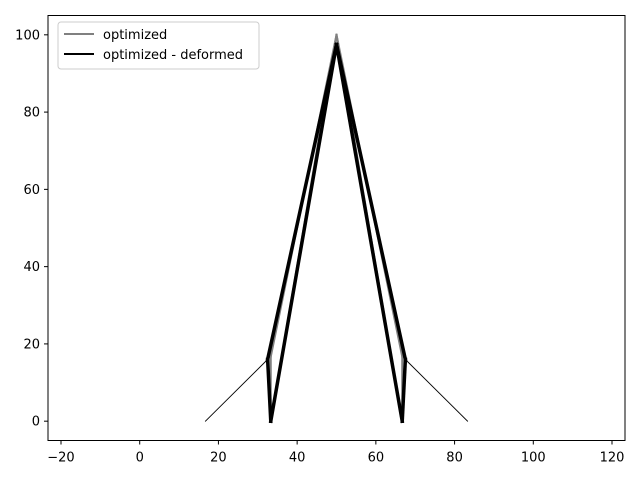  Describe the element at coordinates (31, 267) in the screenshot. I see `y-tick-label-2: 40` at that location.